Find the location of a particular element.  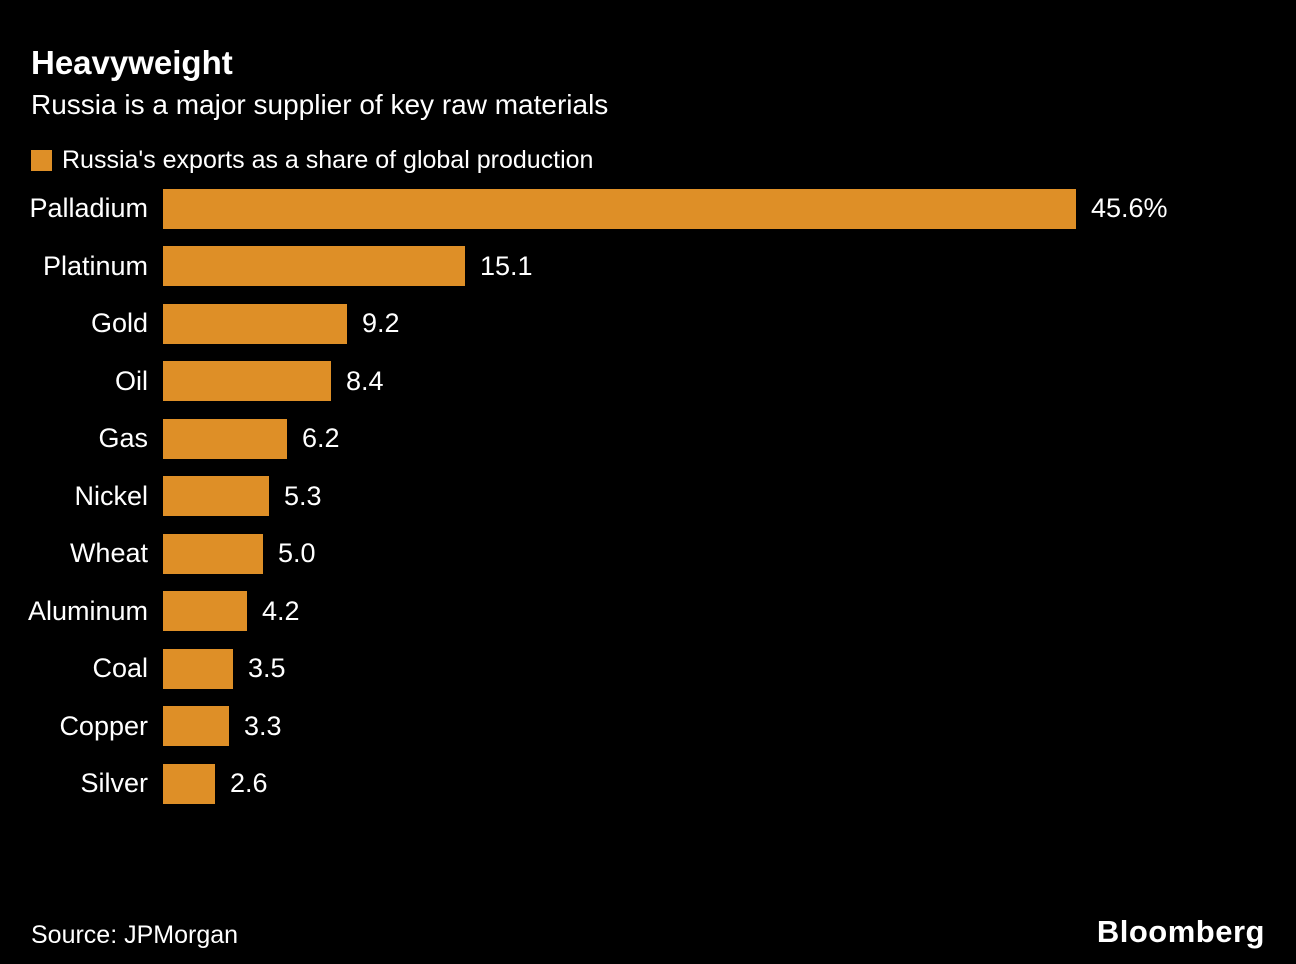

bar-value-label: 4.2 is located at coordinates (281, 610).